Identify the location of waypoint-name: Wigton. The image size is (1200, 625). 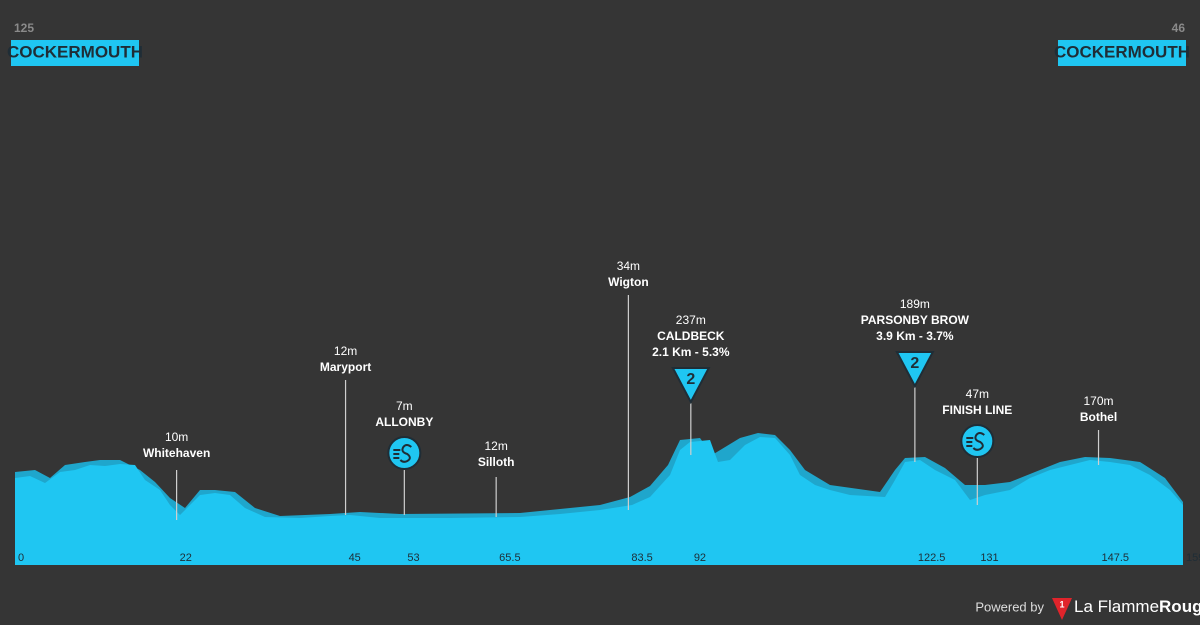
(628, 282).